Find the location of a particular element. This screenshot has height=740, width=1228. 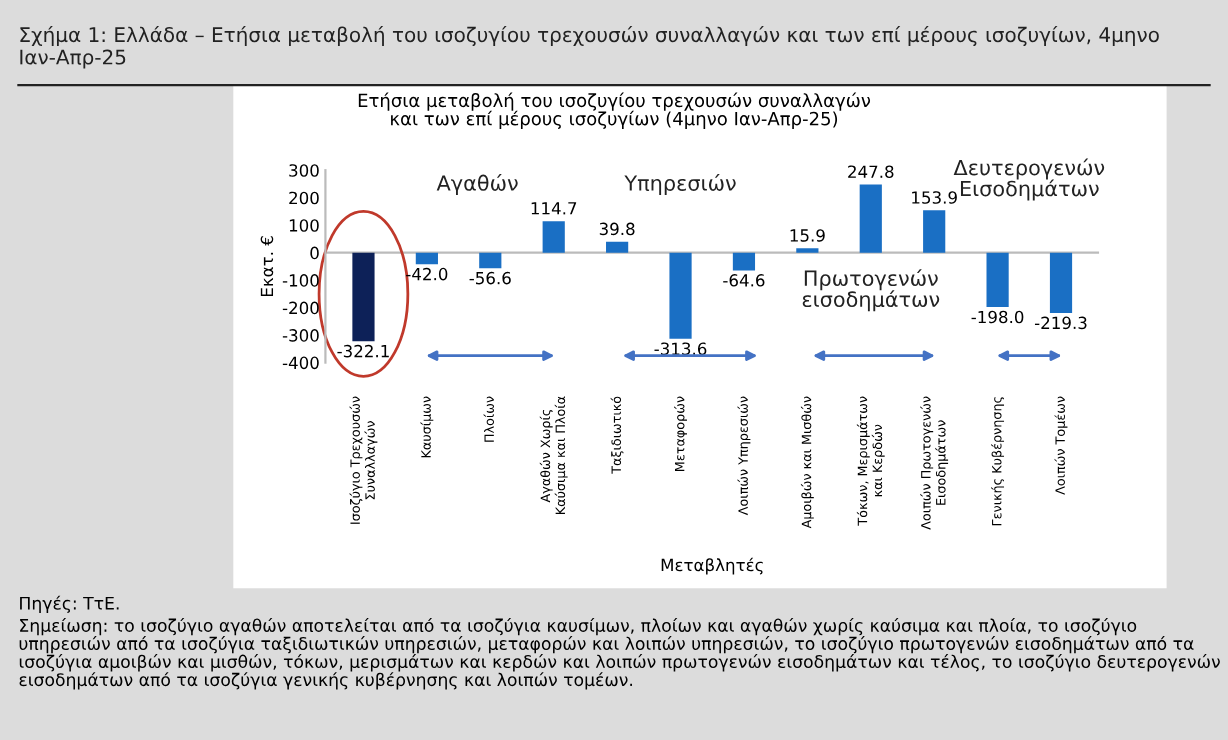

data-label: 15.9 is located at coordinates (807, 235).